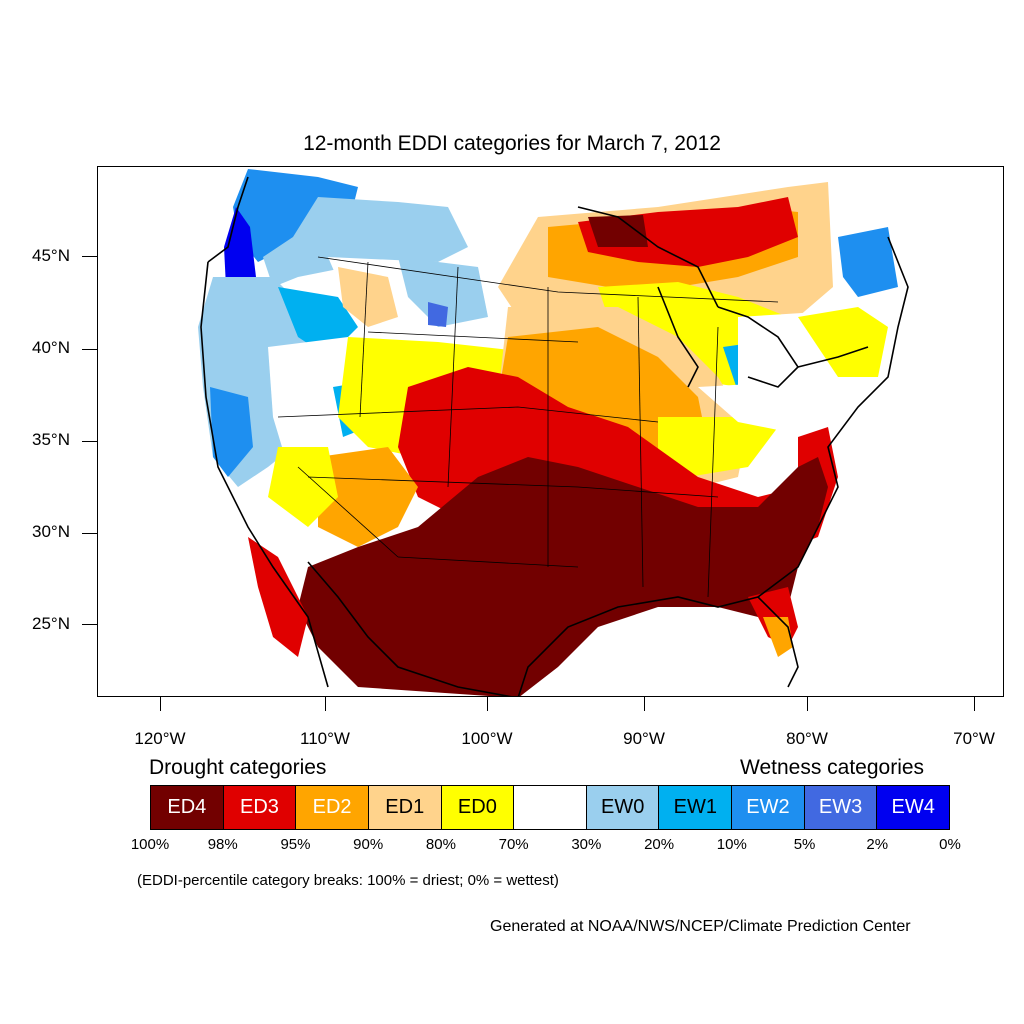 The height and width of the screenshot is (1024, 1024). What do you see at coordinates (843, 342) in the screenshot?
I see `region-ed0-northeast` at bounding box center [843, 342].